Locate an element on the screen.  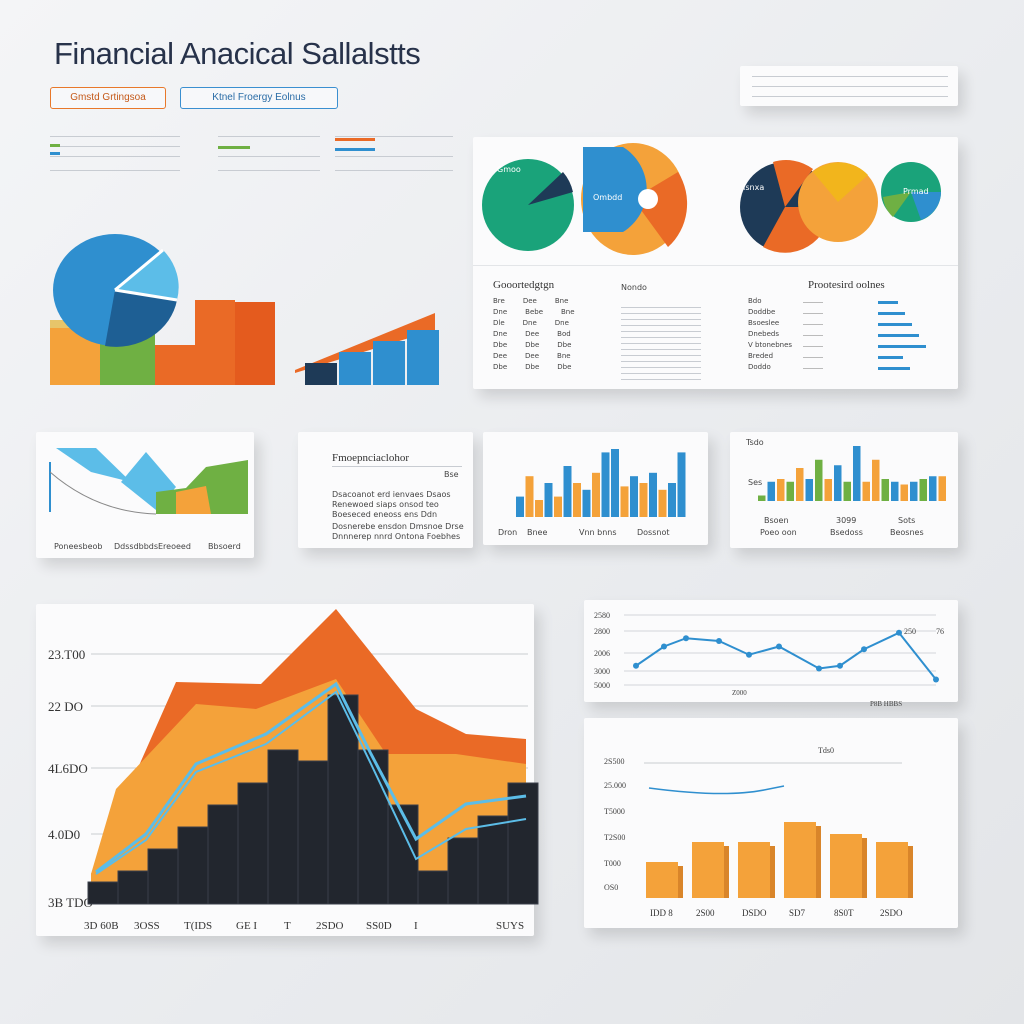
left-table-cell: Bod is located at coordinates (564, 334).